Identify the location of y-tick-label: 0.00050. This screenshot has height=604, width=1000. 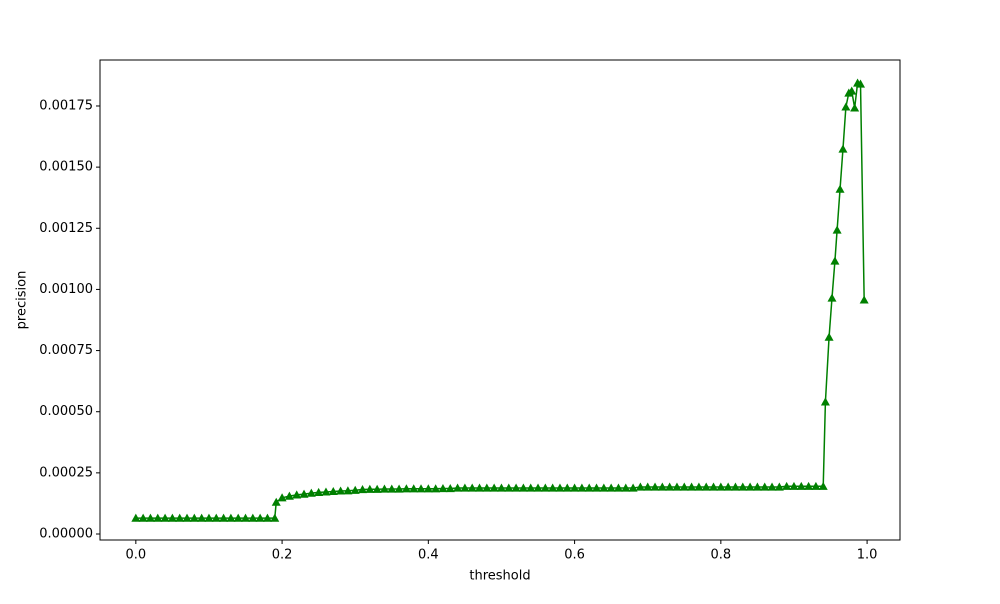
(66, 411).